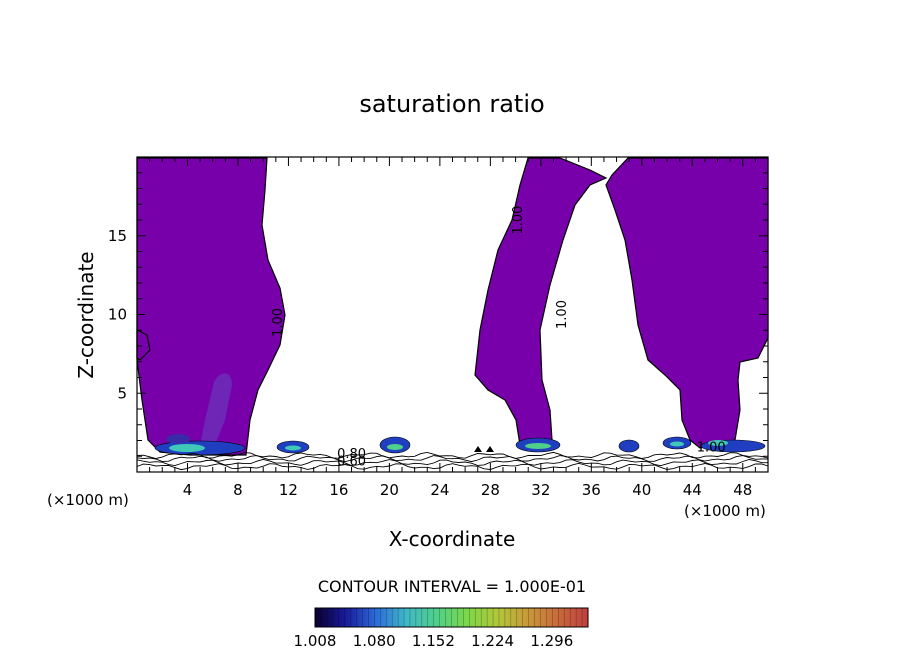 The width and height of the screenshot is (904, 654). I want to click on colorbar-tick-label: 1.152, so click(433, 641).